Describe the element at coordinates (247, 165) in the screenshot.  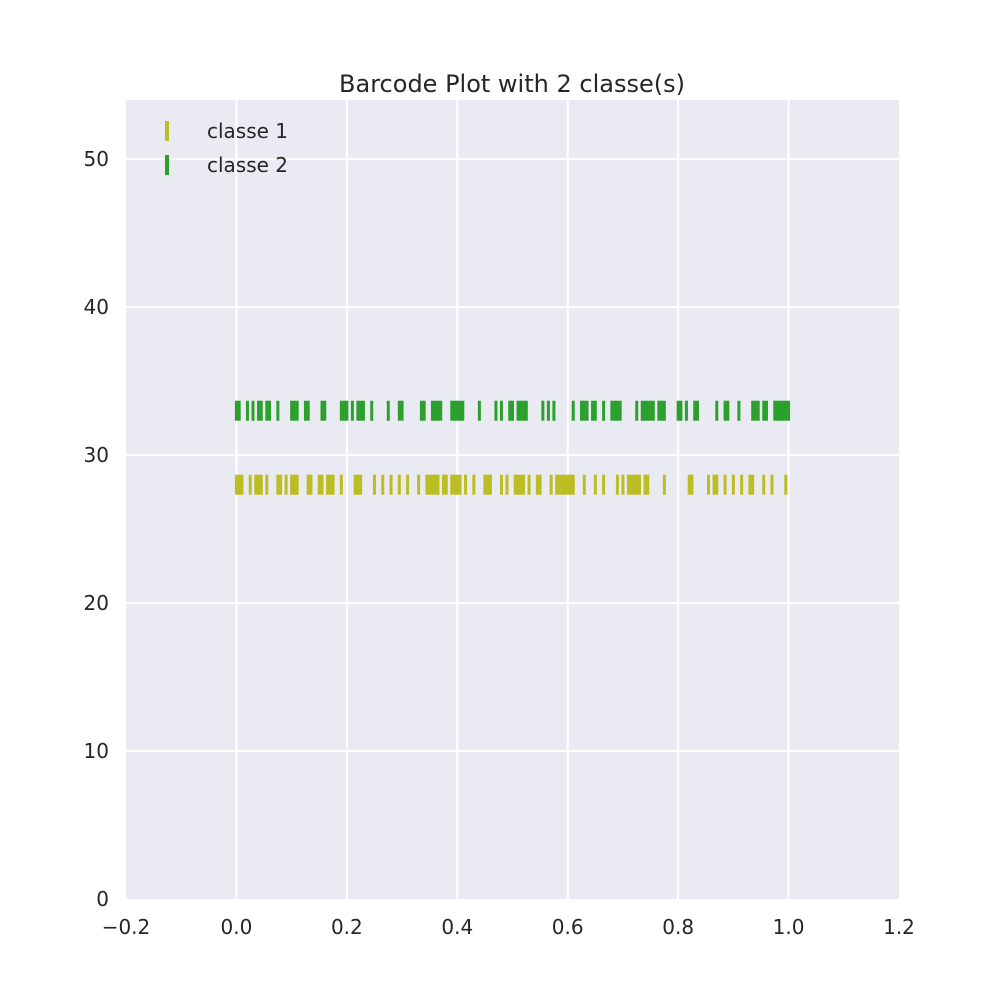
I see `legend-label: classe 2` at that location.